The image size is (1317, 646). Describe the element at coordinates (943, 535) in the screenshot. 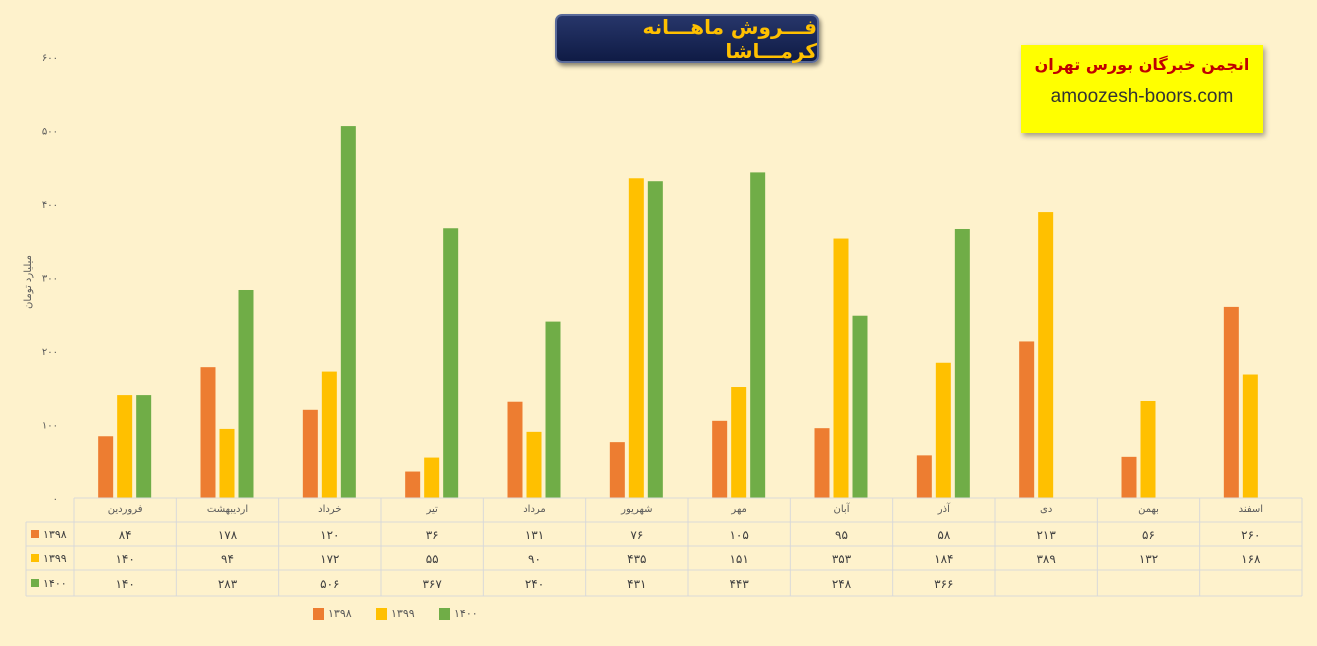

I see `table-value: ۵۸` at that location.